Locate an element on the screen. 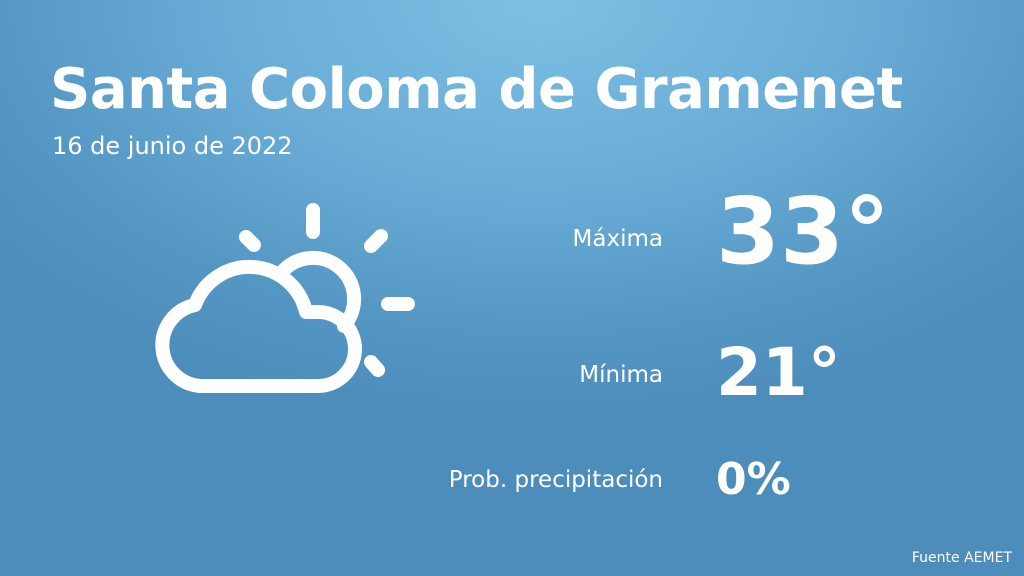  sun-rays-icon is located at coordinates (327, 290).